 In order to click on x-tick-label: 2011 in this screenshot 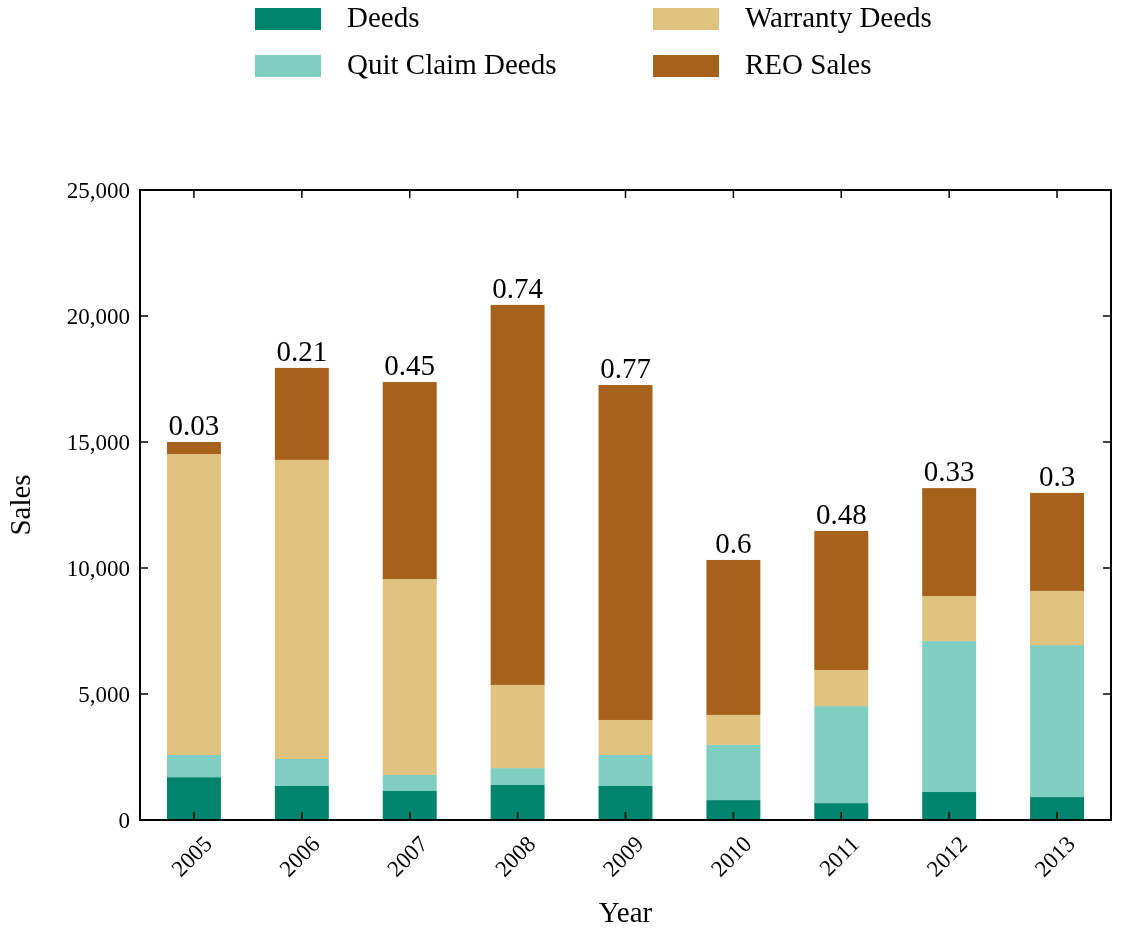, I will do `click(839, 856)`.